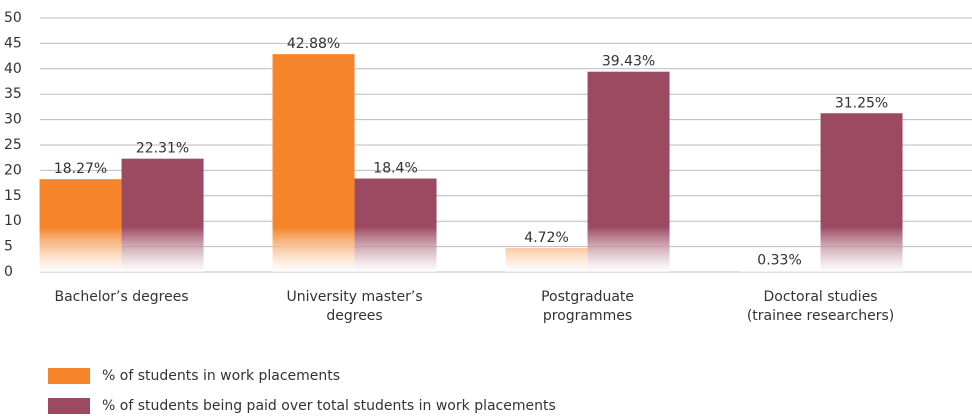  Describe the element at coordinates (221, 376) in the screenshot. I see `legend-label: % of students in work placements` at that location.